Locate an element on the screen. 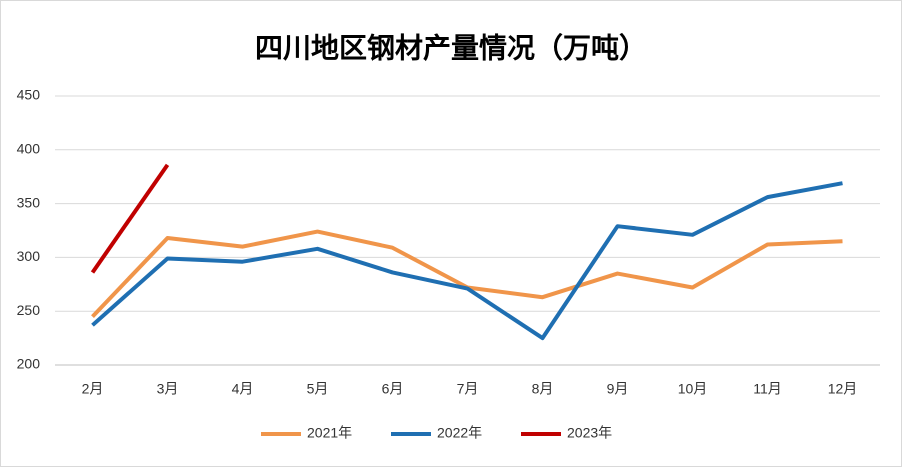  legend-label: 2022年 is located at coordinates (459, 433).